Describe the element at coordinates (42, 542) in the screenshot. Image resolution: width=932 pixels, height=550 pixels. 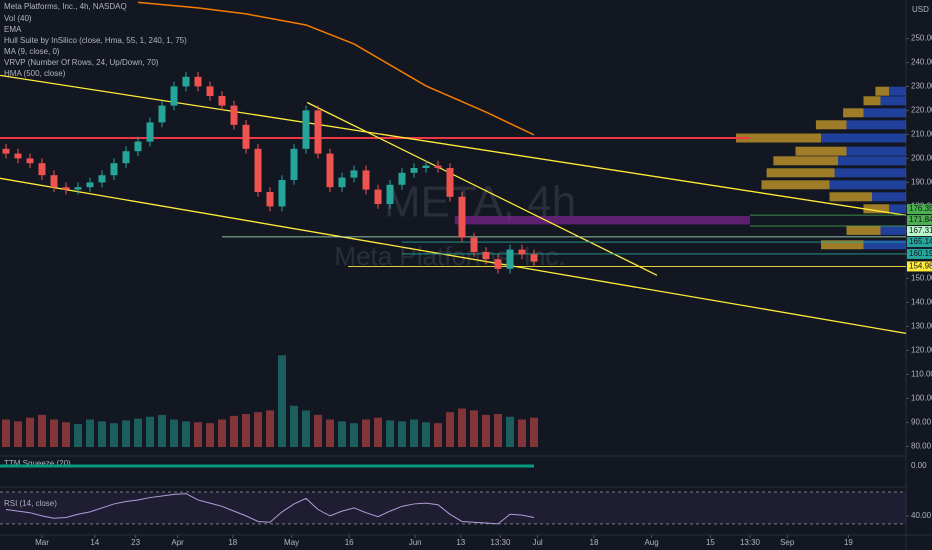
I see `x-tick-label: Mar` at that location.